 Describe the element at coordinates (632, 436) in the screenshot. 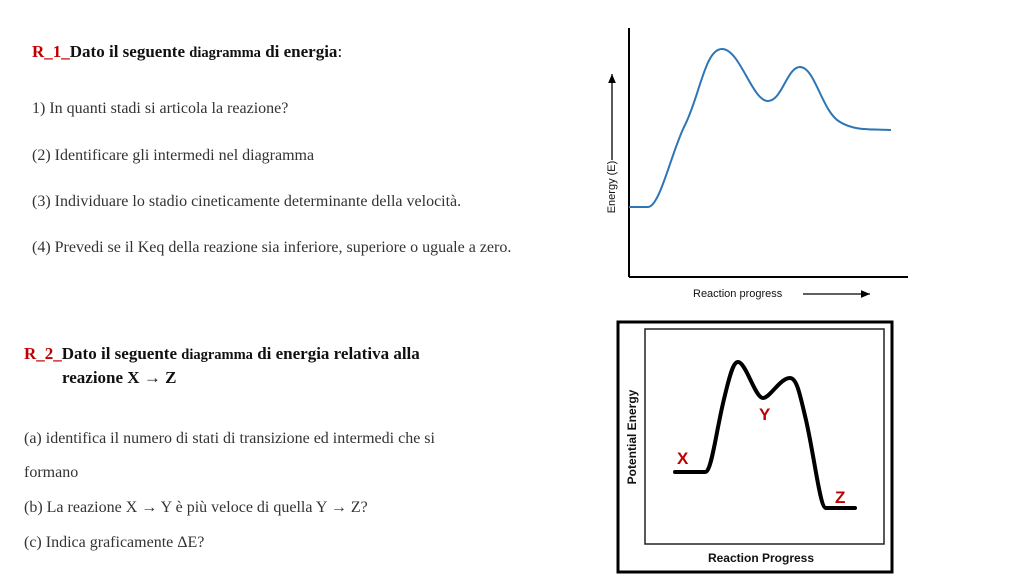

I see `y-axis-label: Potential Energy` at that location.